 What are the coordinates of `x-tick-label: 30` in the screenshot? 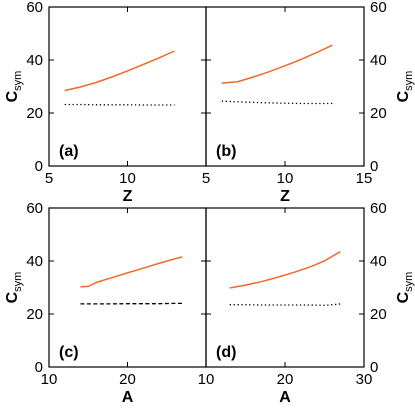 It's located at (364, 379).